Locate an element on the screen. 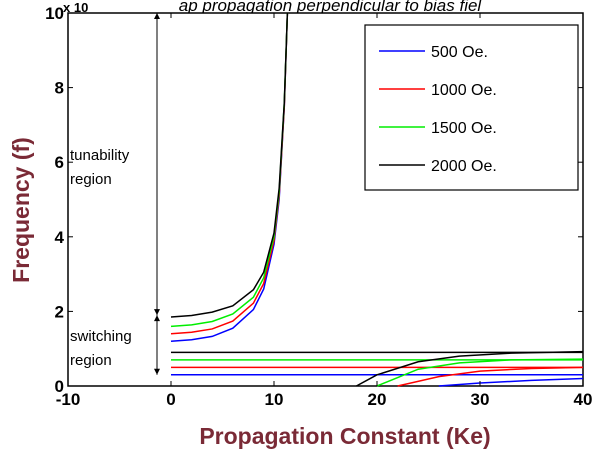 This screenshot has height=452, width=595. annotation-label: tunability is located at coordinates (100, 155).